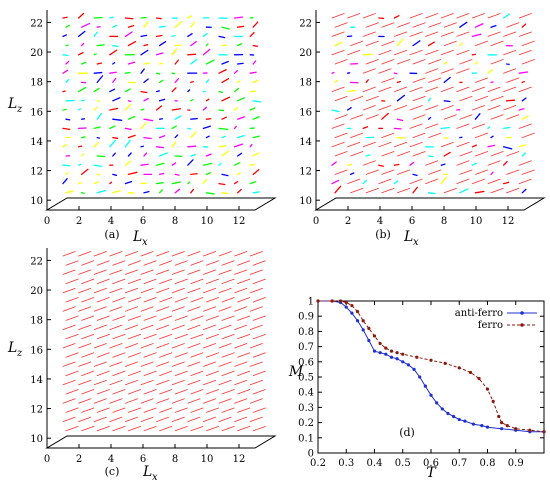 The image size is (550, 484). What do you see at coordinates (36, 380) in the screenshot?
I see `z-tick-label: 14` at bounding box center [36, 380].